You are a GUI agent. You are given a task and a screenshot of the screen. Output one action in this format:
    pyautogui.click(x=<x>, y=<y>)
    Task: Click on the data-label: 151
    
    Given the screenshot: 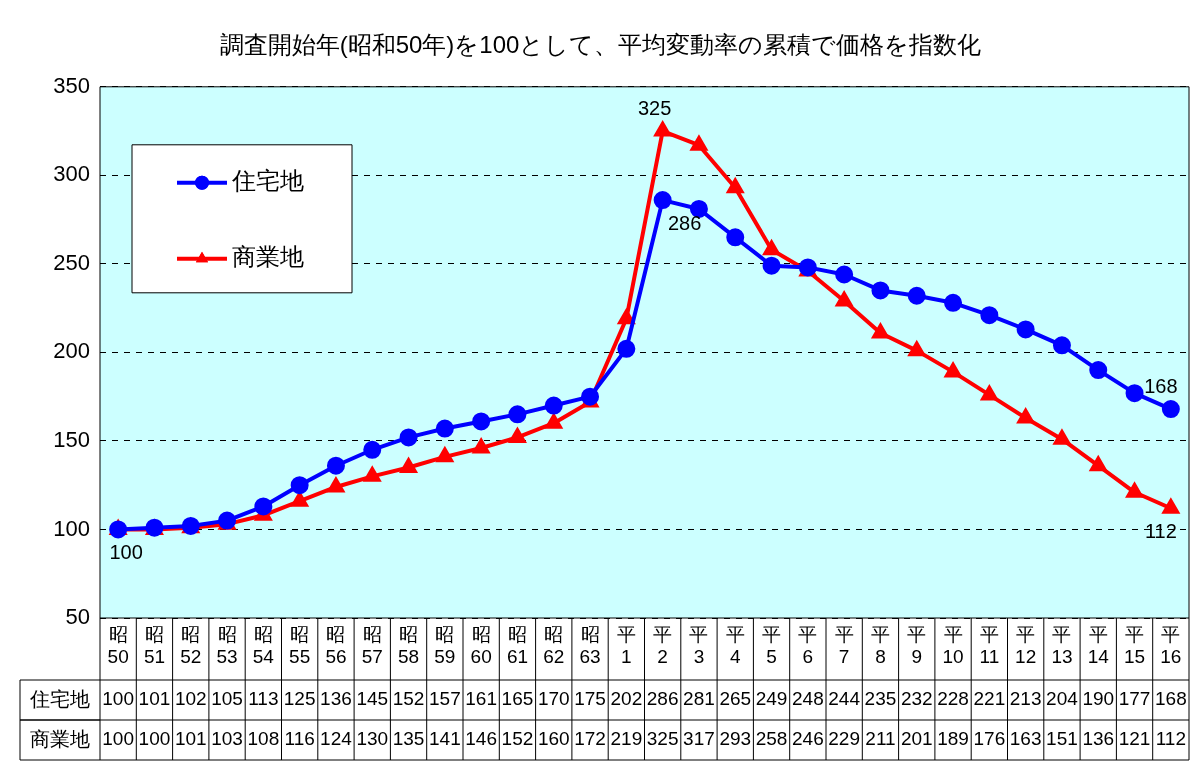 What is the action you would take?
    pyautogui.click(x=1062, y=739)
    